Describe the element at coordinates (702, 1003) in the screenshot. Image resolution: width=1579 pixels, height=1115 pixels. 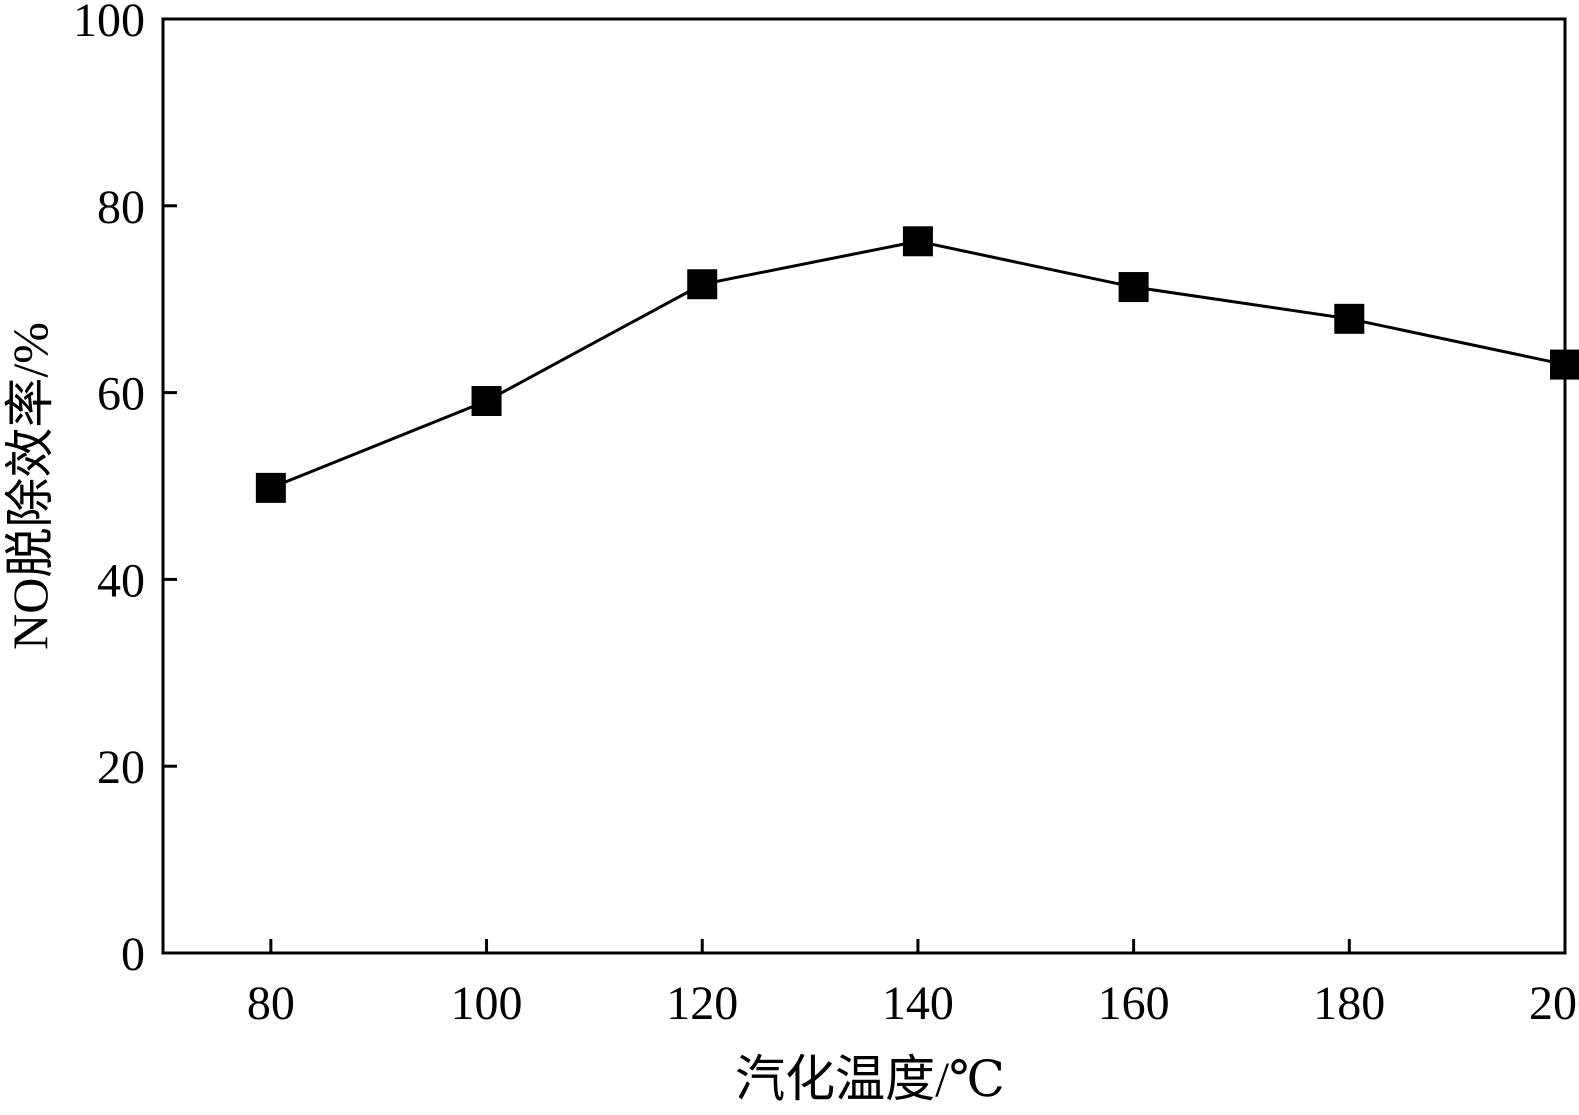
I see `x-tick-label: 120` at that location.